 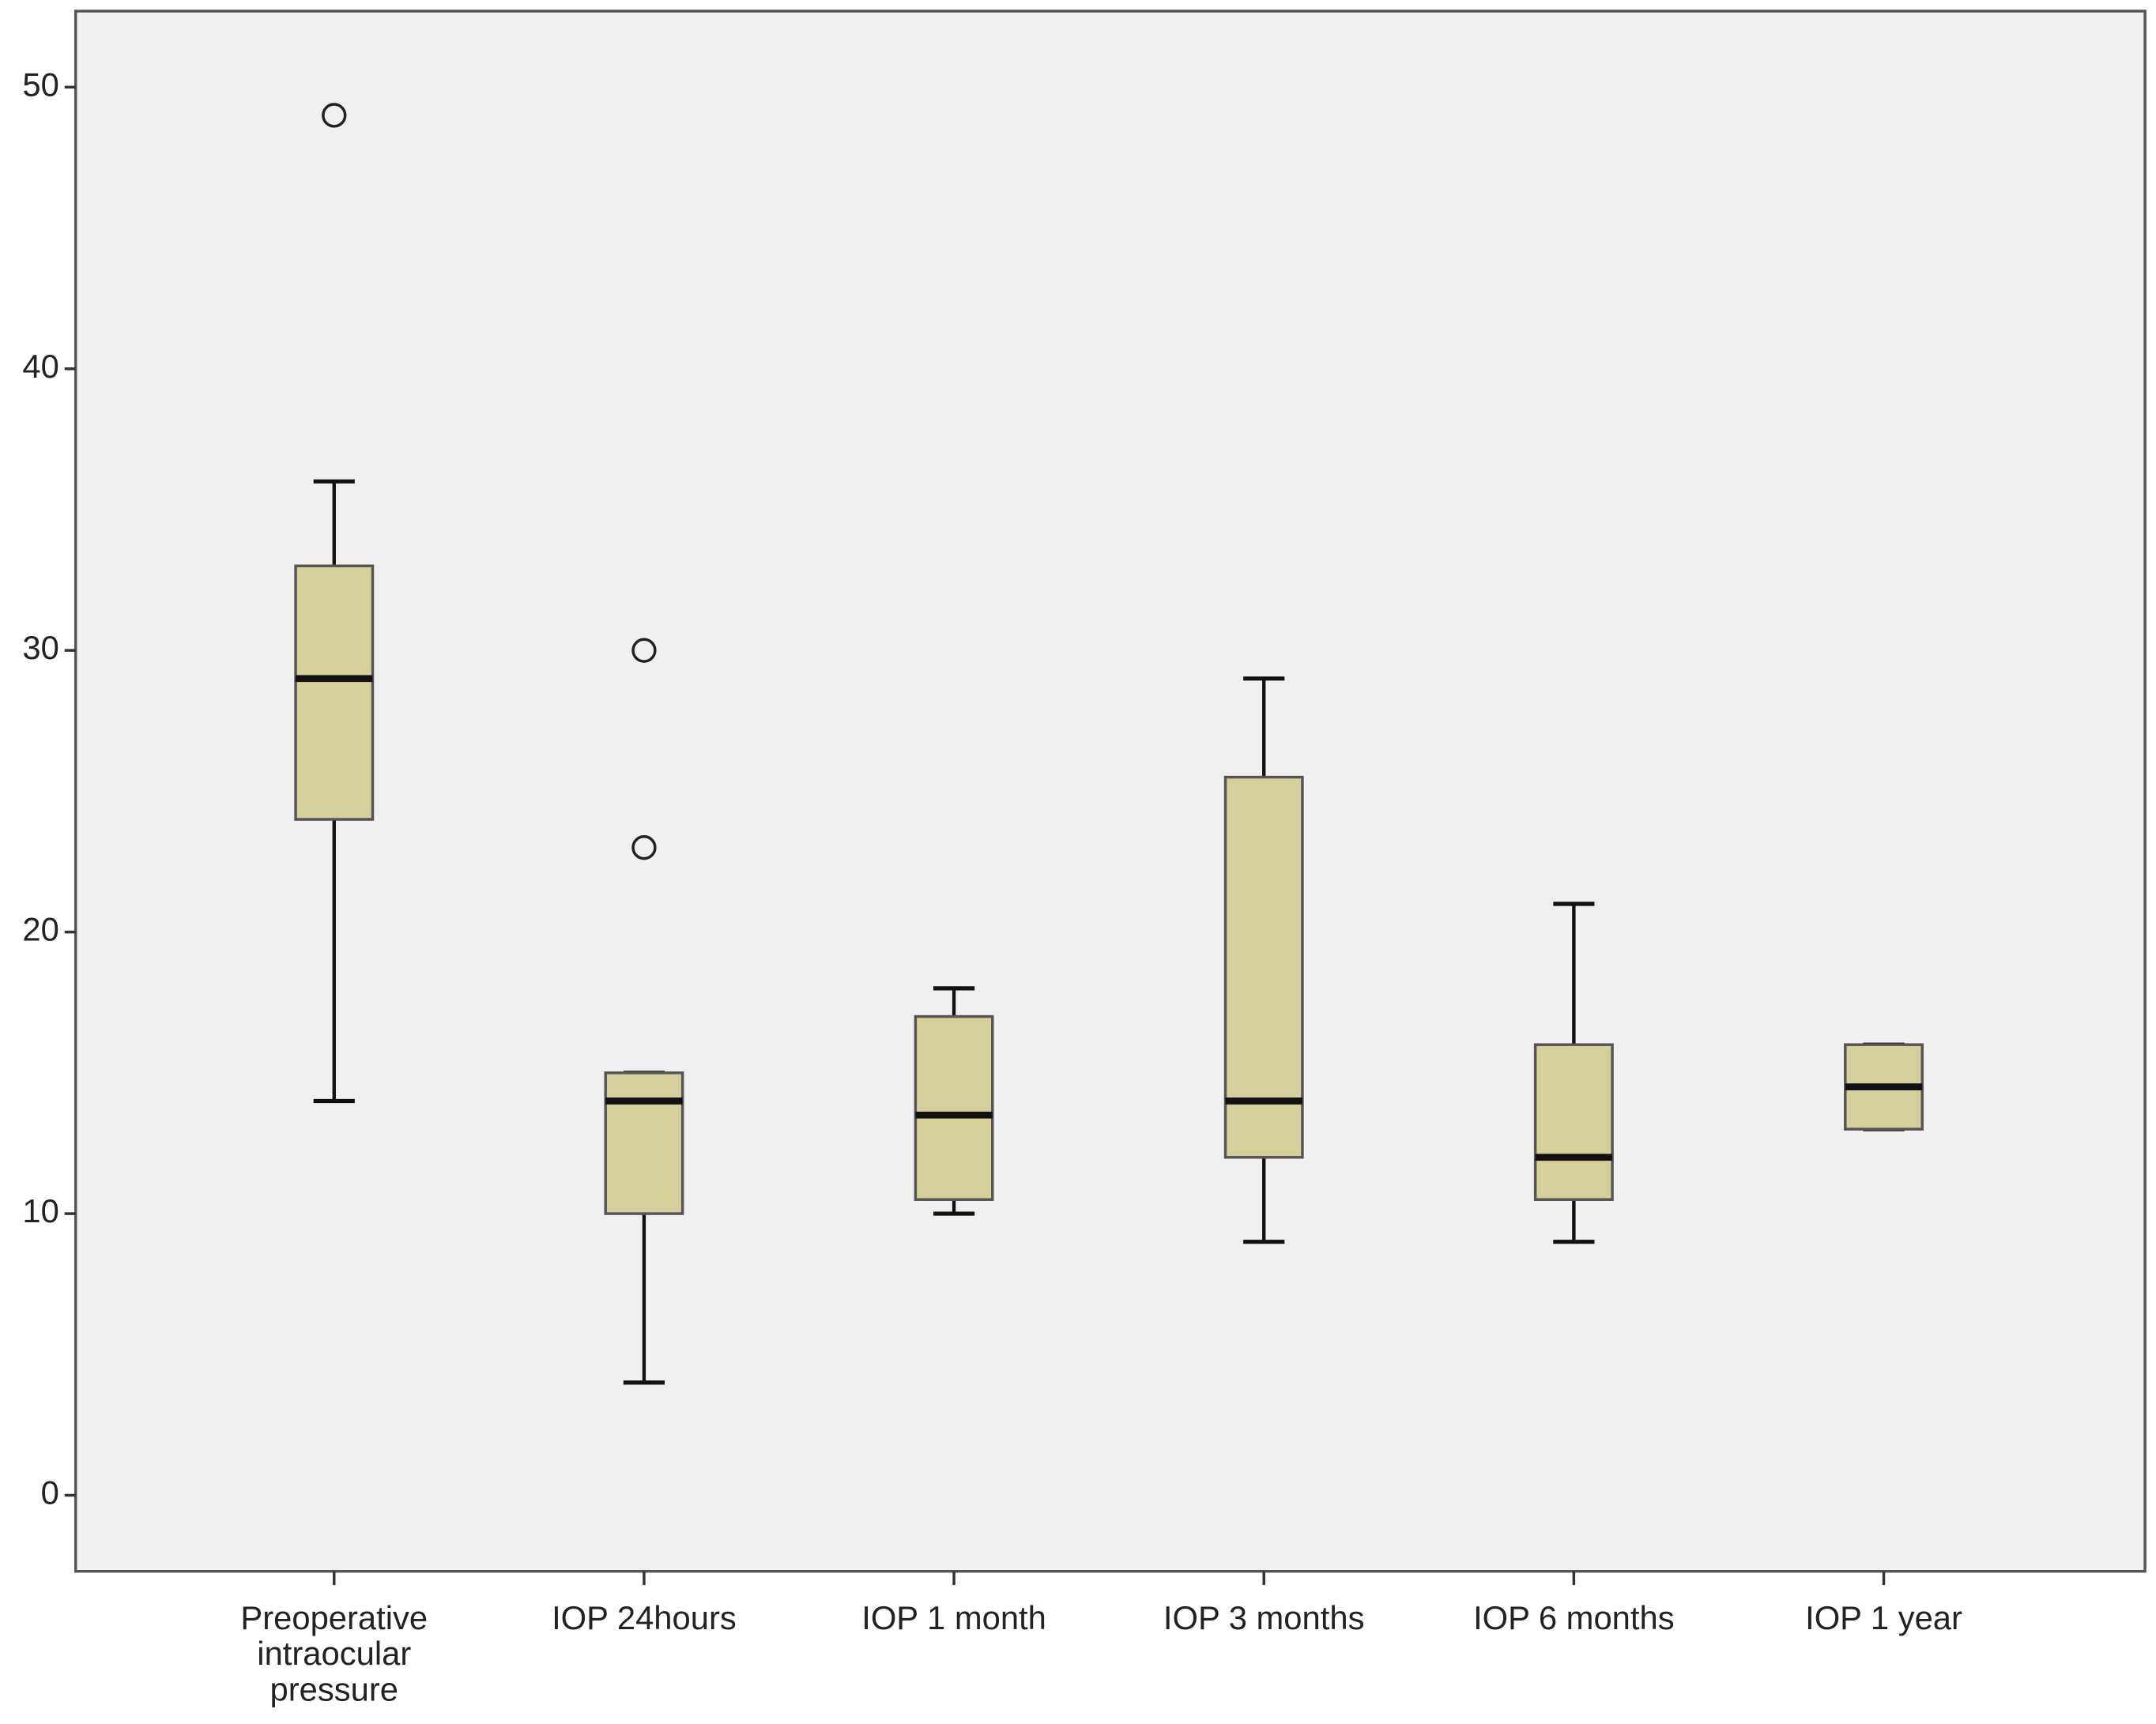 I want to click on y-tick-label: 0, so click(x=50, y=1492).